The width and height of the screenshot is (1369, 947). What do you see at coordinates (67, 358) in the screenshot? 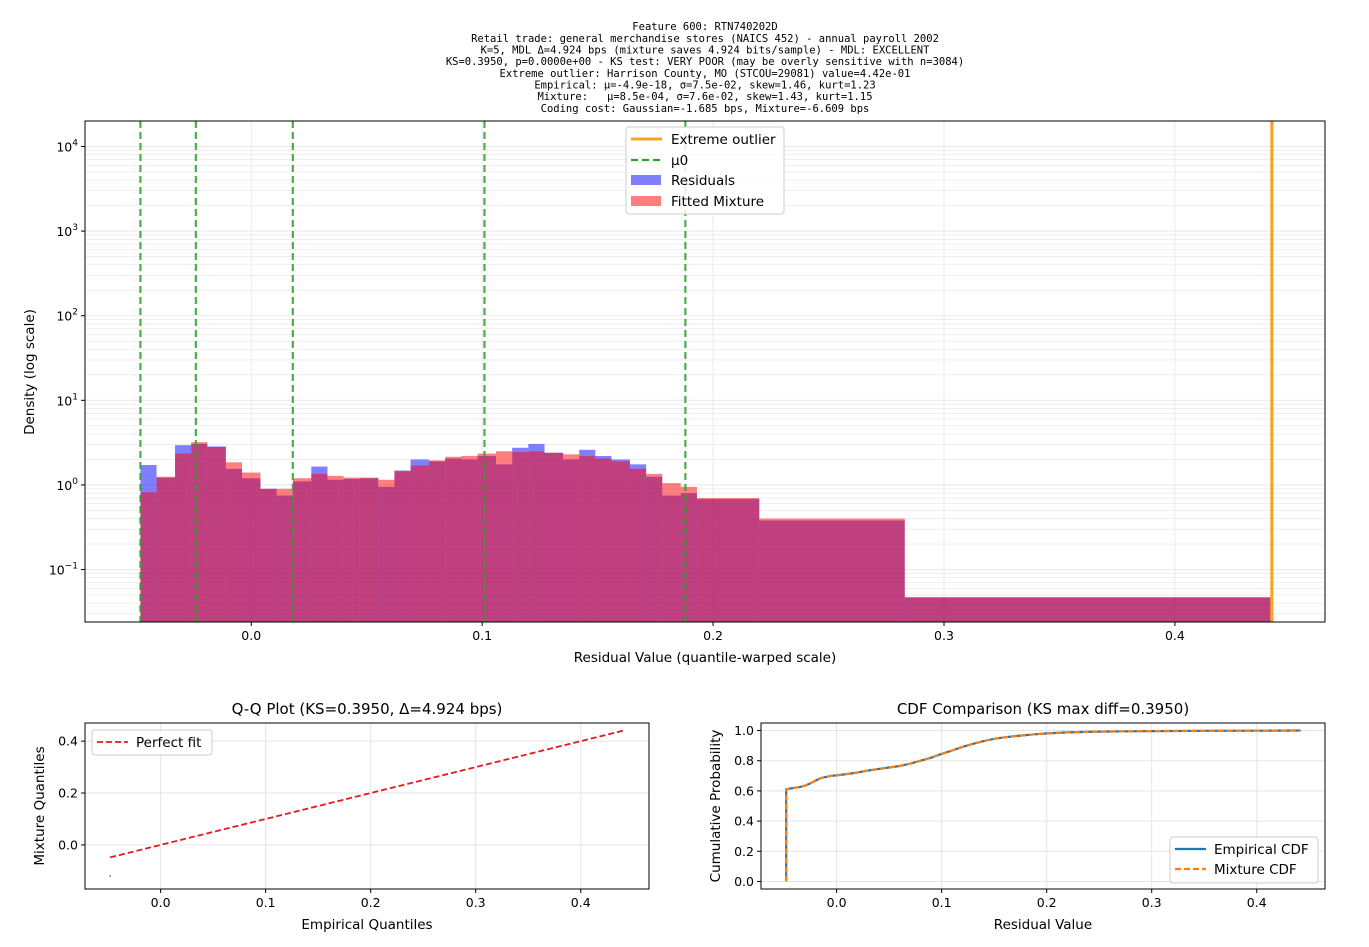
I see `histogram-y-ticks: 10⁻¹ 10⁰ 10¹ 10² 10³ 10⁴` at bounding box center [67, 358].